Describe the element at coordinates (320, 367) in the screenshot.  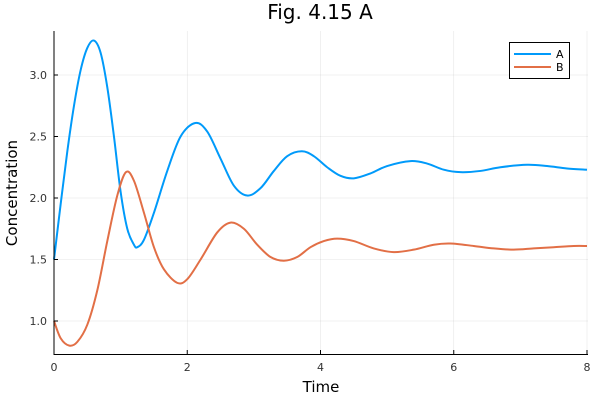
I see `x-tick-label: 4` at that location.